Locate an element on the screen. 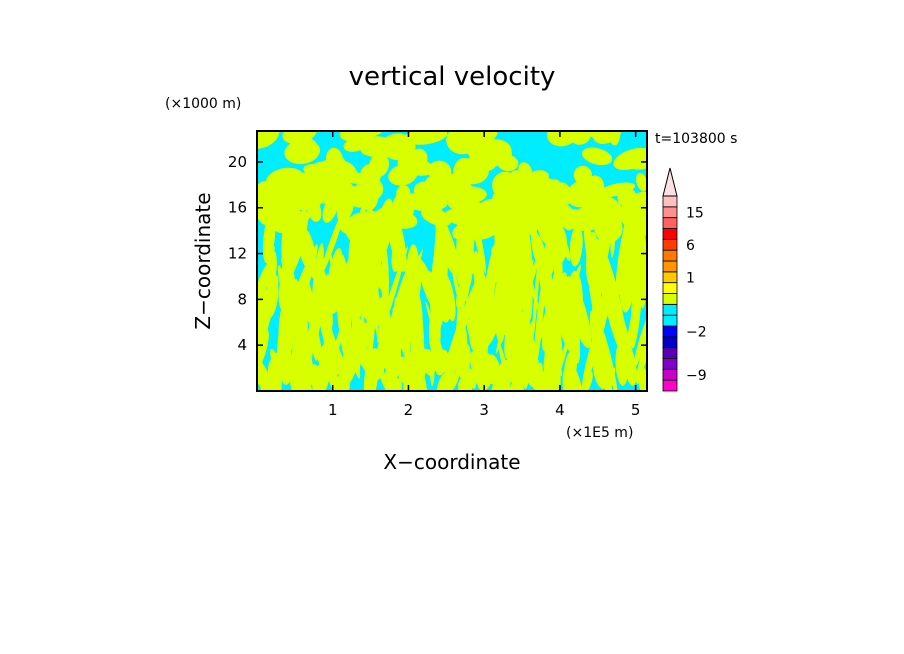 This screenshot has width=904, height=654. y-tick-label: 8 is located at coordinates (242, 299).